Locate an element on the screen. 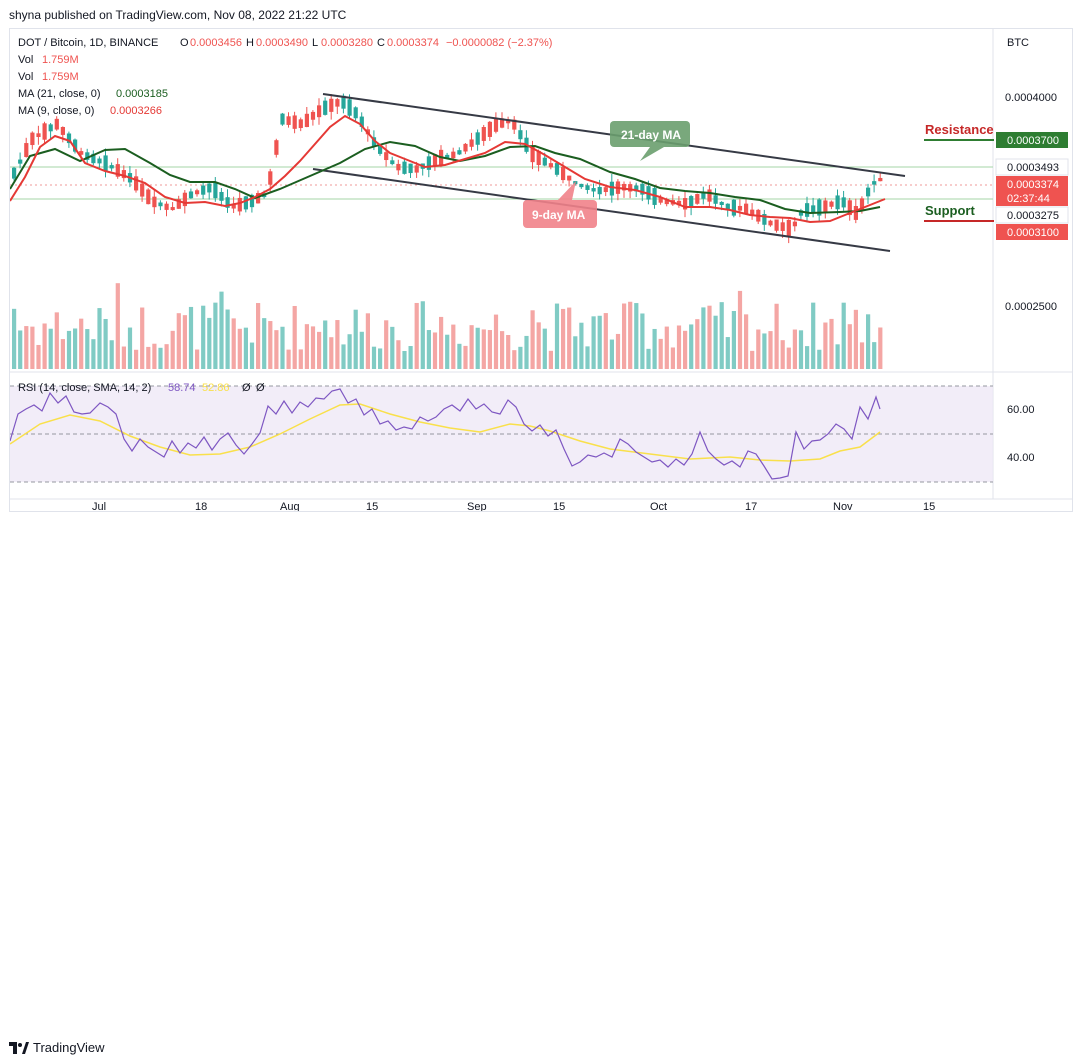  channel-lower-line is located at coordinates (601, 210).